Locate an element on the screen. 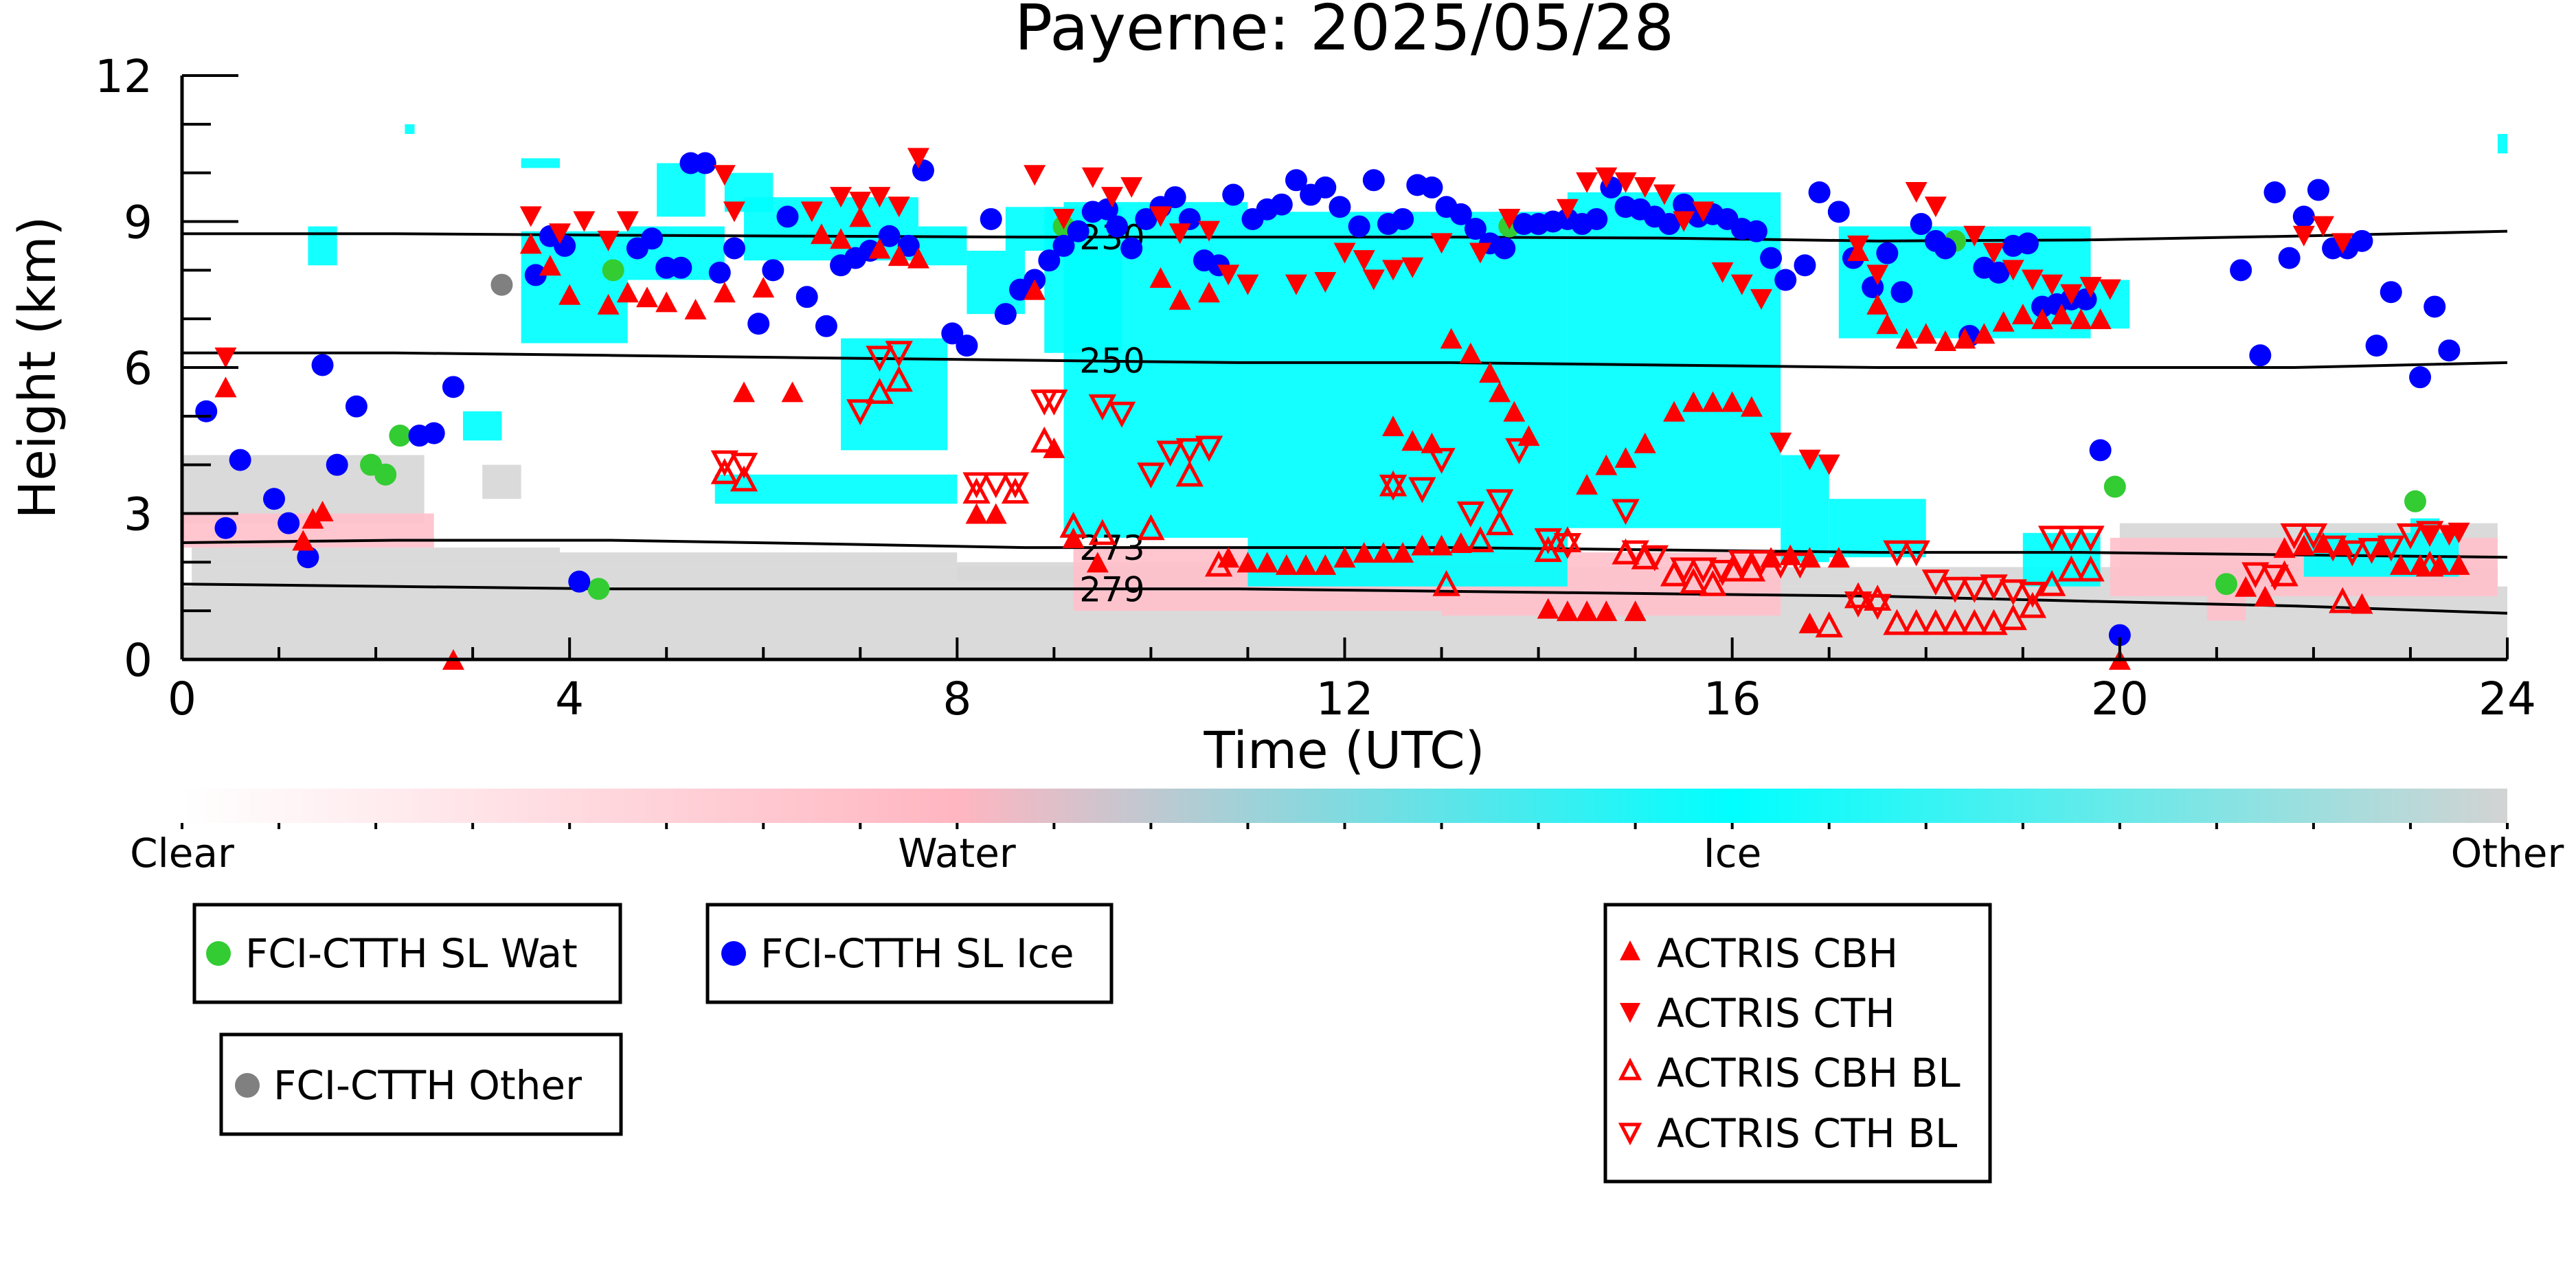 The image size is (2576, 1288). contour-label-279: 279 is located at coordinates (1111, 589).